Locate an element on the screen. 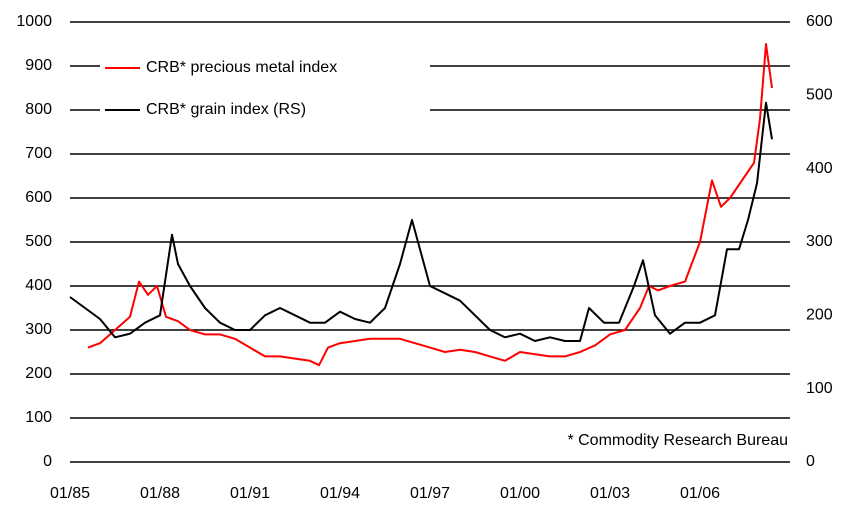 The image size is (854, 512). legend-label: CRB* precious metal index is located at coordinates (241, 67).